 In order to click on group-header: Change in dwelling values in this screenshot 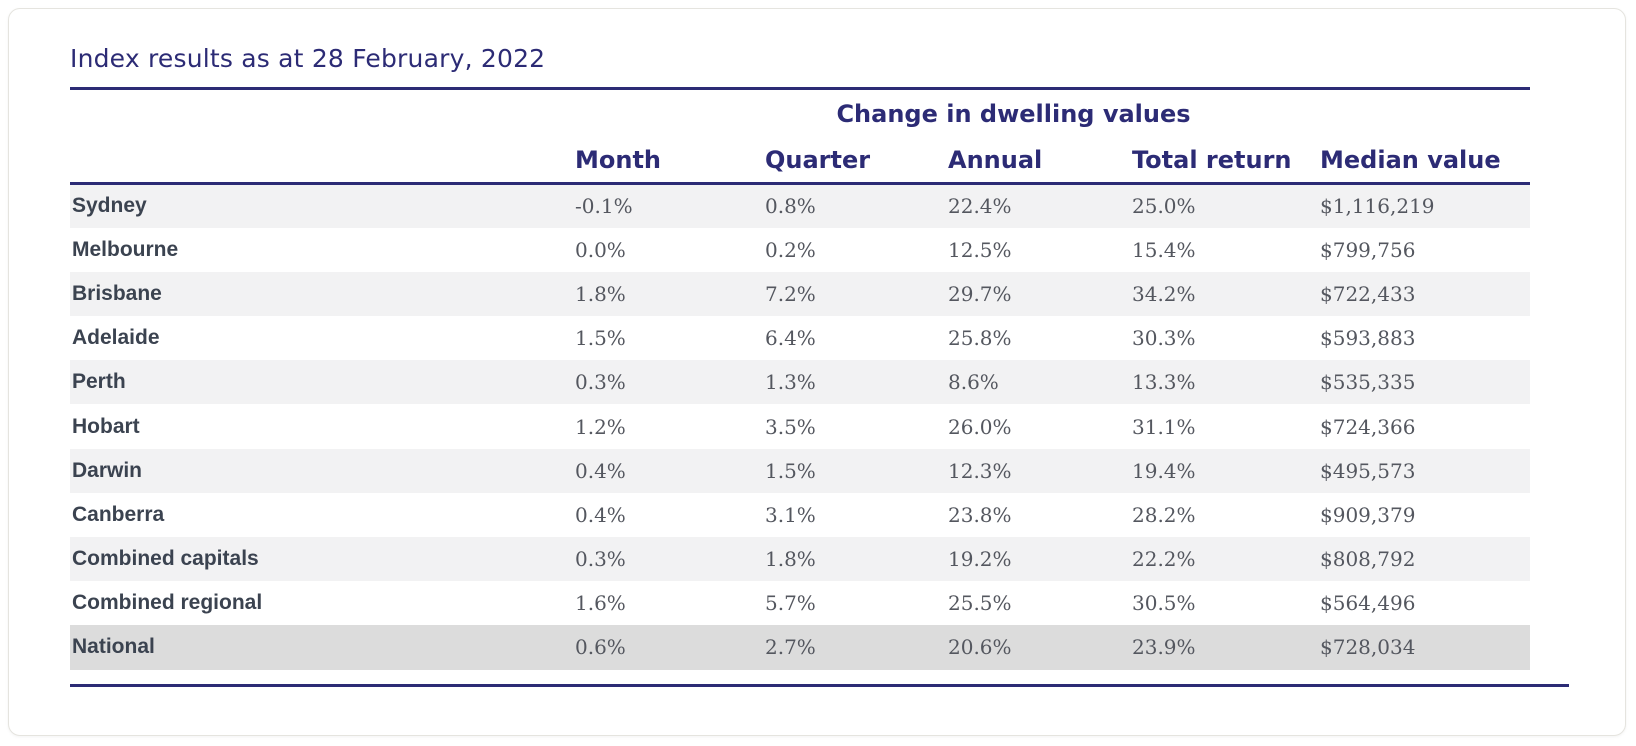, I will do `click(1013, 114)`.